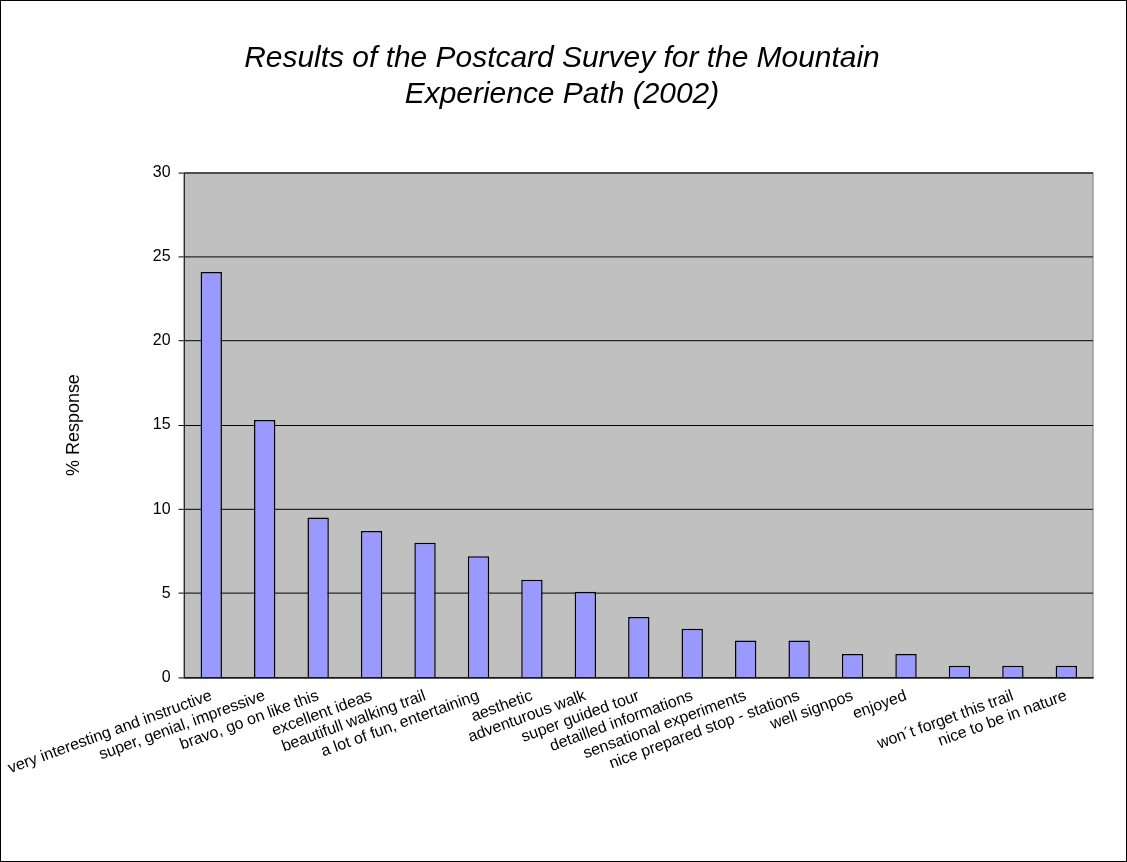 The width and height of the screenshot is (1127, 862). I want to click on y-tick-label: 15, so click(161, 424).